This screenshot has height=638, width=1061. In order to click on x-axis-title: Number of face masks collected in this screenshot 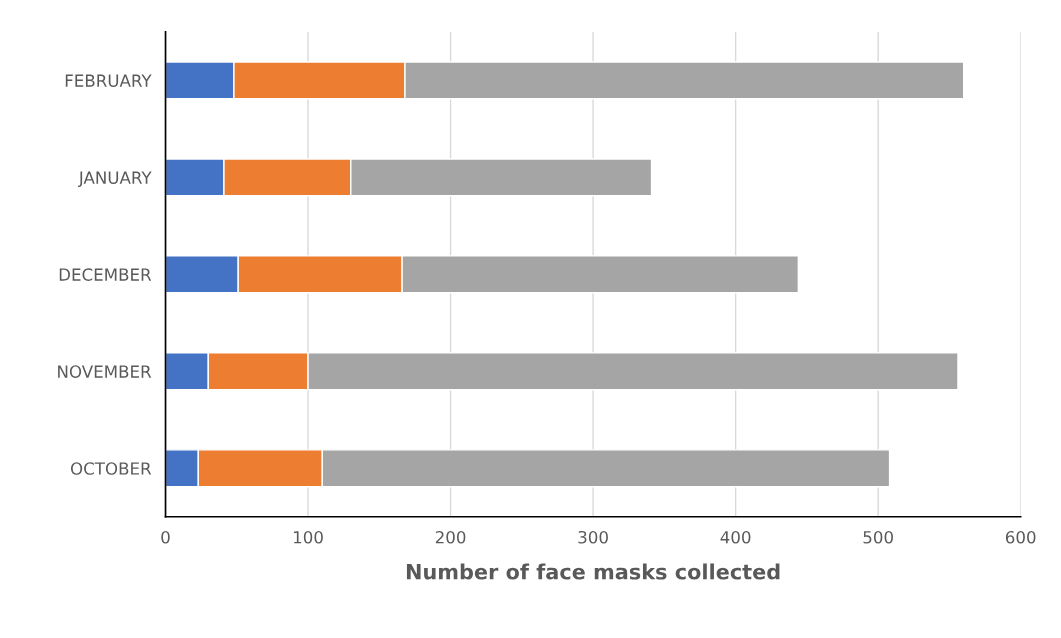, I will do `click(593, 571)`.